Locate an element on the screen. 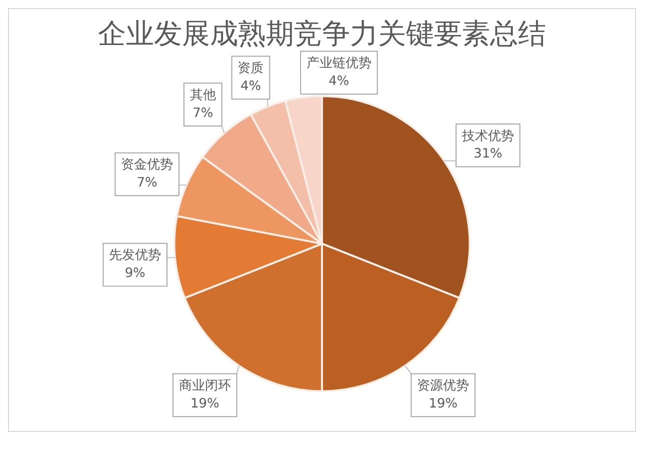 The width and height of the screenshot is (647, 475). slice-label: 资金优势 is located at coordinates (147, 165).